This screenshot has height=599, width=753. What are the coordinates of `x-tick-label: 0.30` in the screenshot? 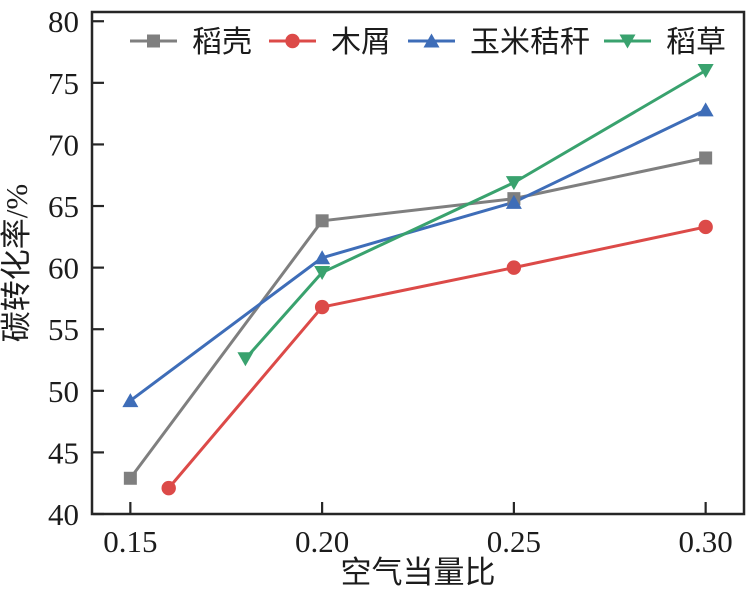 It's located at (706, 541).